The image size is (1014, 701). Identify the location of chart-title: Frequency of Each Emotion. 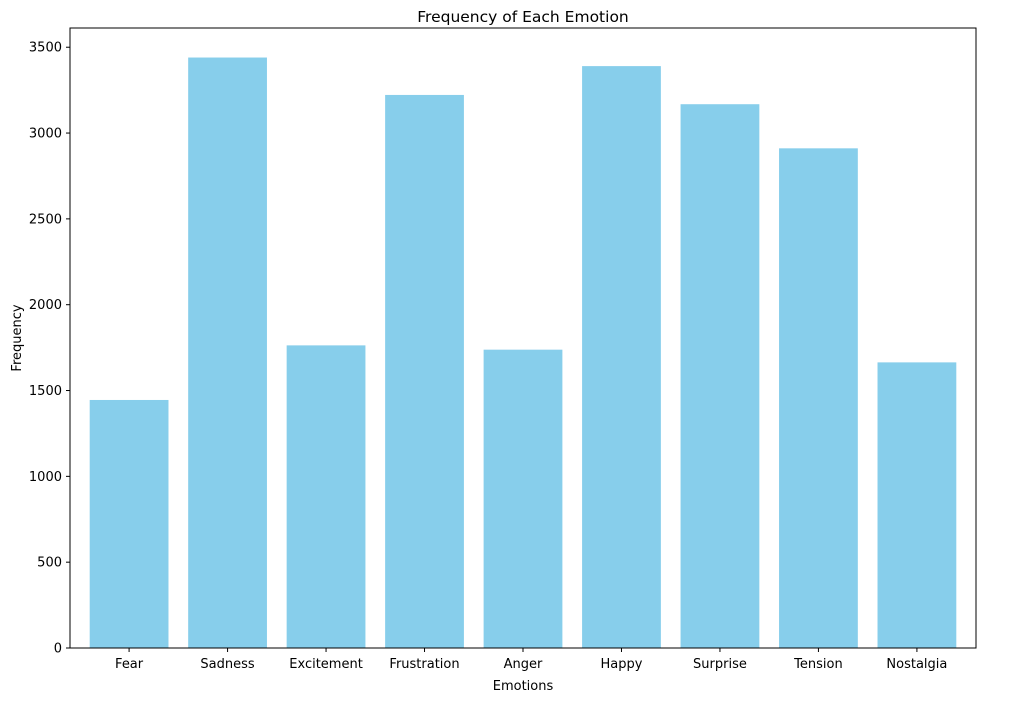
(523, 17).